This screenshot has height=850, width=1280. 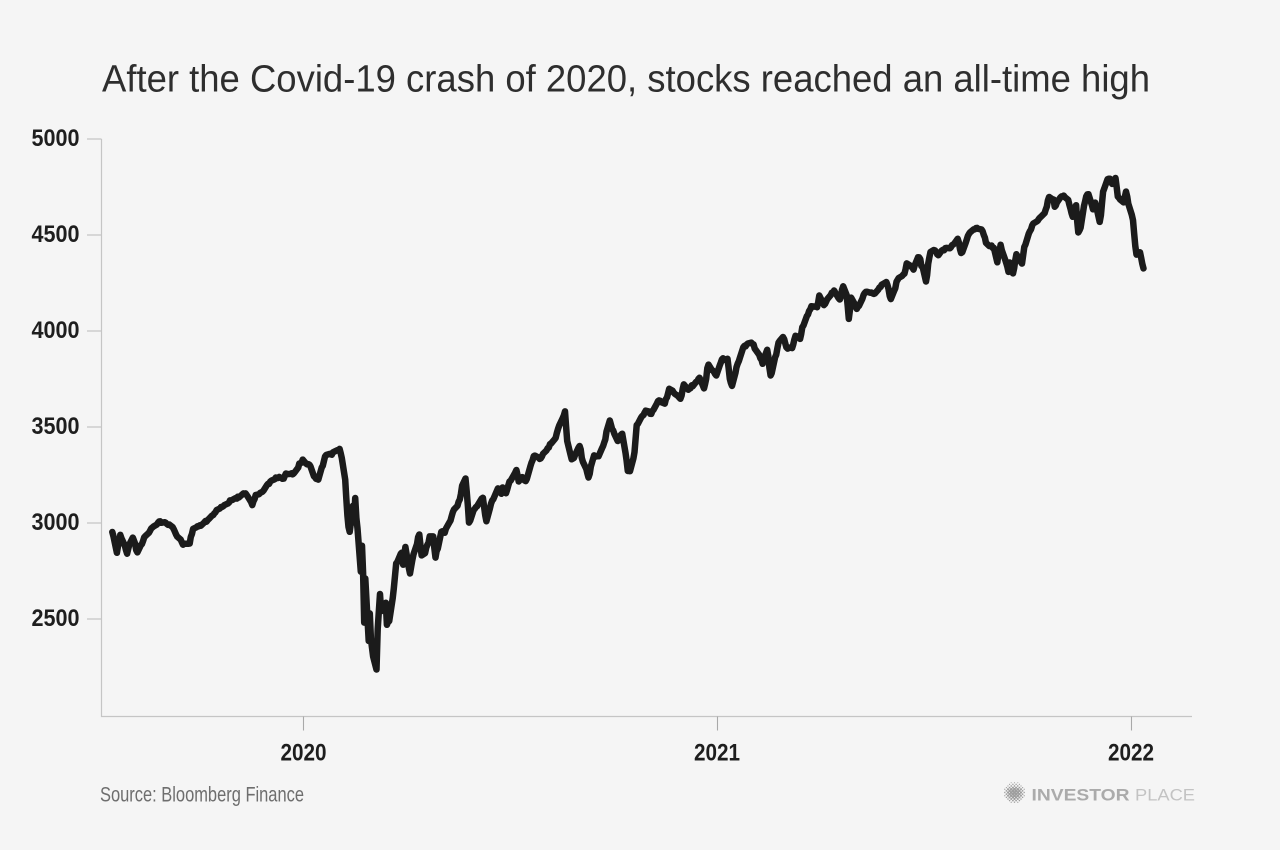 I want to click on svg-text: 2022, so click(x=1131, y=753).